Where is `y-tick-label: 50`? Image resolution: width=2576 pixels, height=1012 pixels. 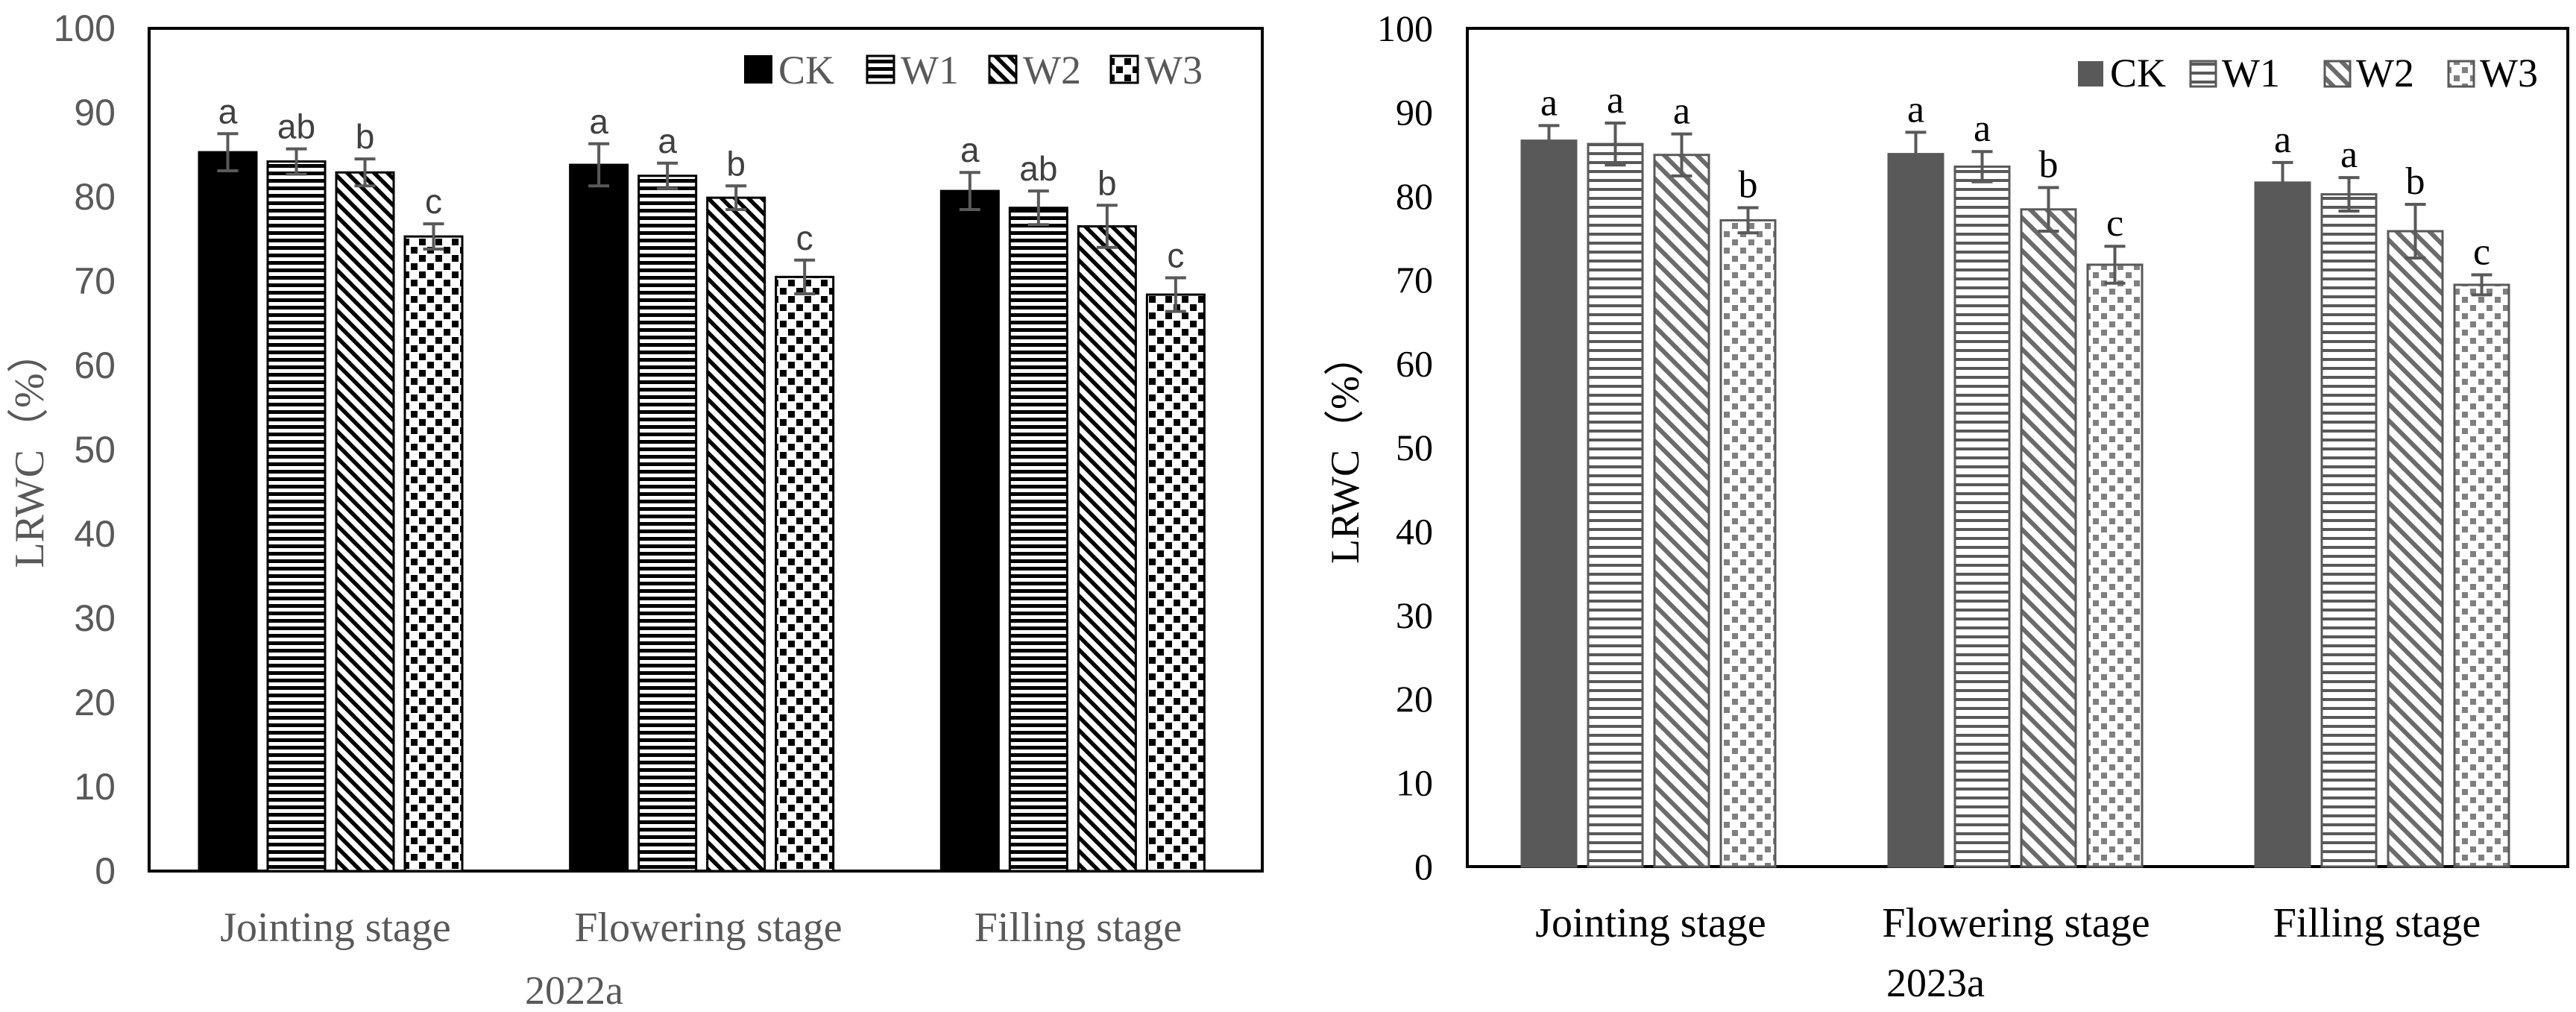
y-tick-label: 50 is located at coordinates (95, 450).